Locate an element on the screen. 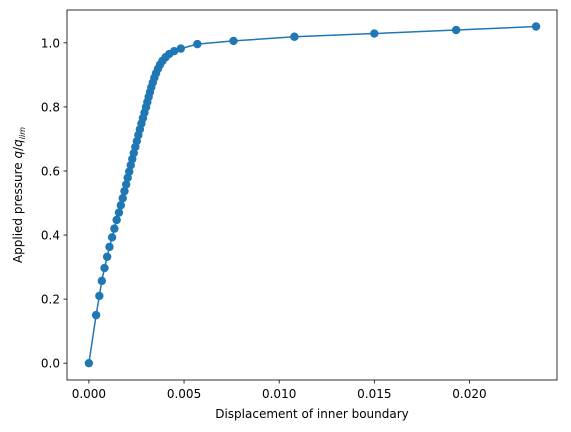  y-axis-ticks: 0.0 0.2 0.4 0.6 0.8 1.0 is located at coordinates (54, 203).